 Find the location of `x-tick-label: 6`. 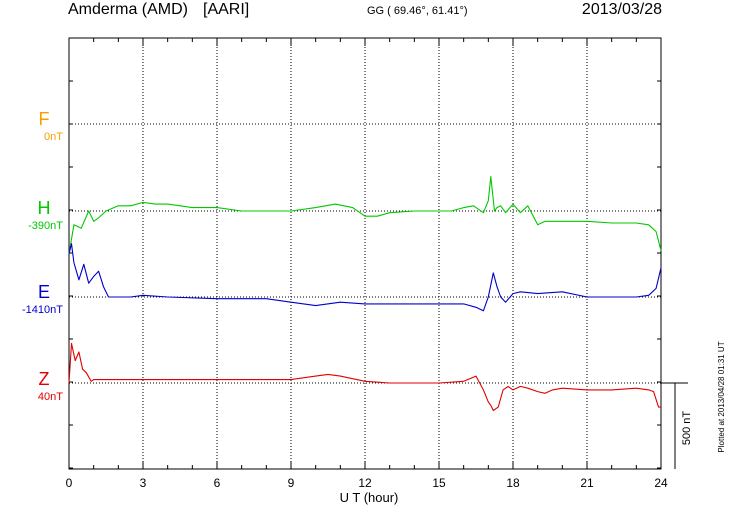

x-tick-label: 6 is located at coordinates (217, 483).